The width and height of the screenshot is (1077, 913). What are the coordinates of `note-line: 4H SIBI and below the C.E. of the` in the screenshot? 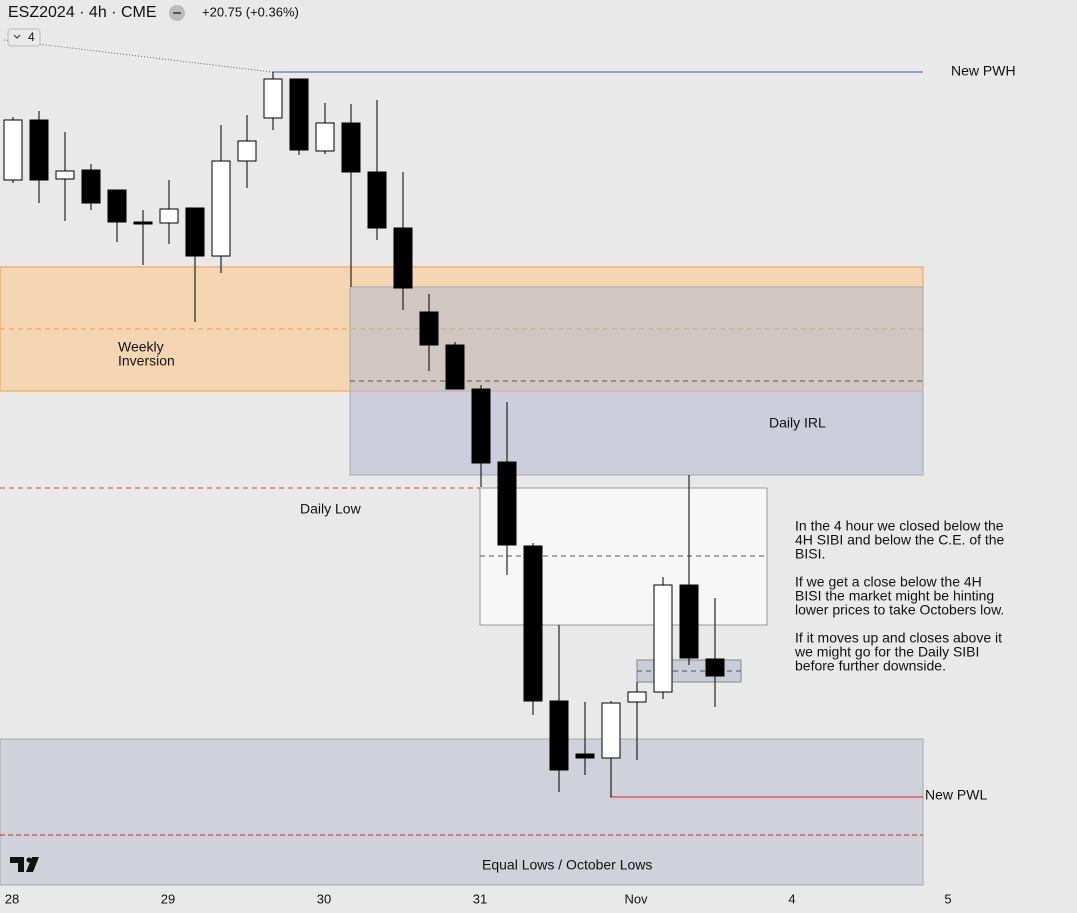 It's located at (900, 540).